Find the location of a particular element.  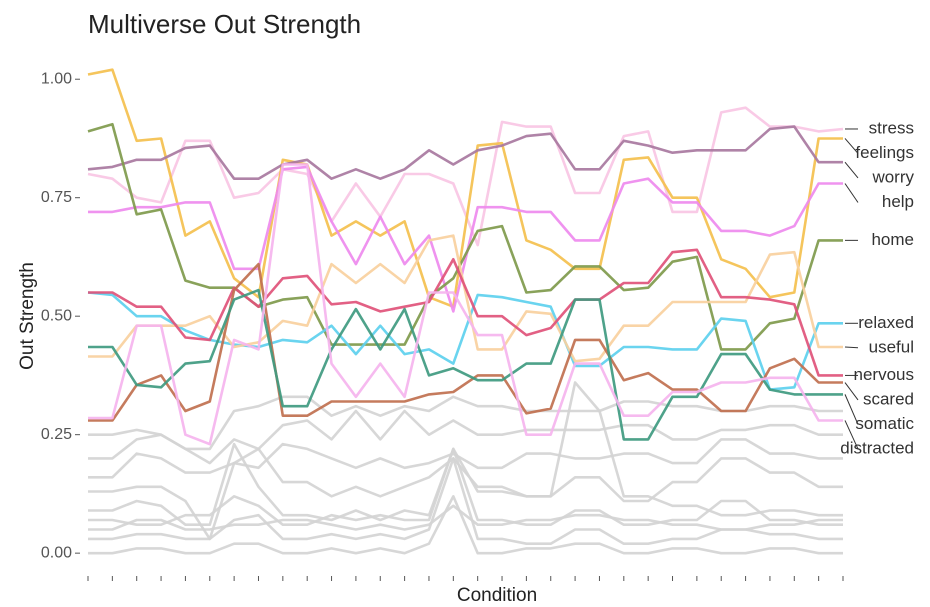

series-label: worry is located at coordinates (892, 176).